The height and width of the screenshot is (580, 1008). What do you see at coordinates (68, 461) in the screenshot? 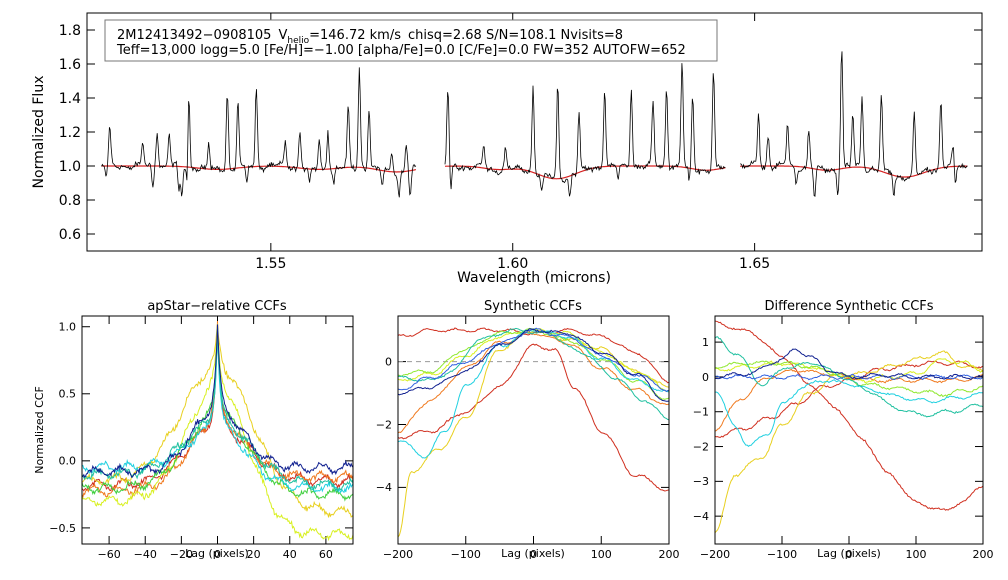
I see `y-tick-label: 0.0` at bounding box center [68, 461].